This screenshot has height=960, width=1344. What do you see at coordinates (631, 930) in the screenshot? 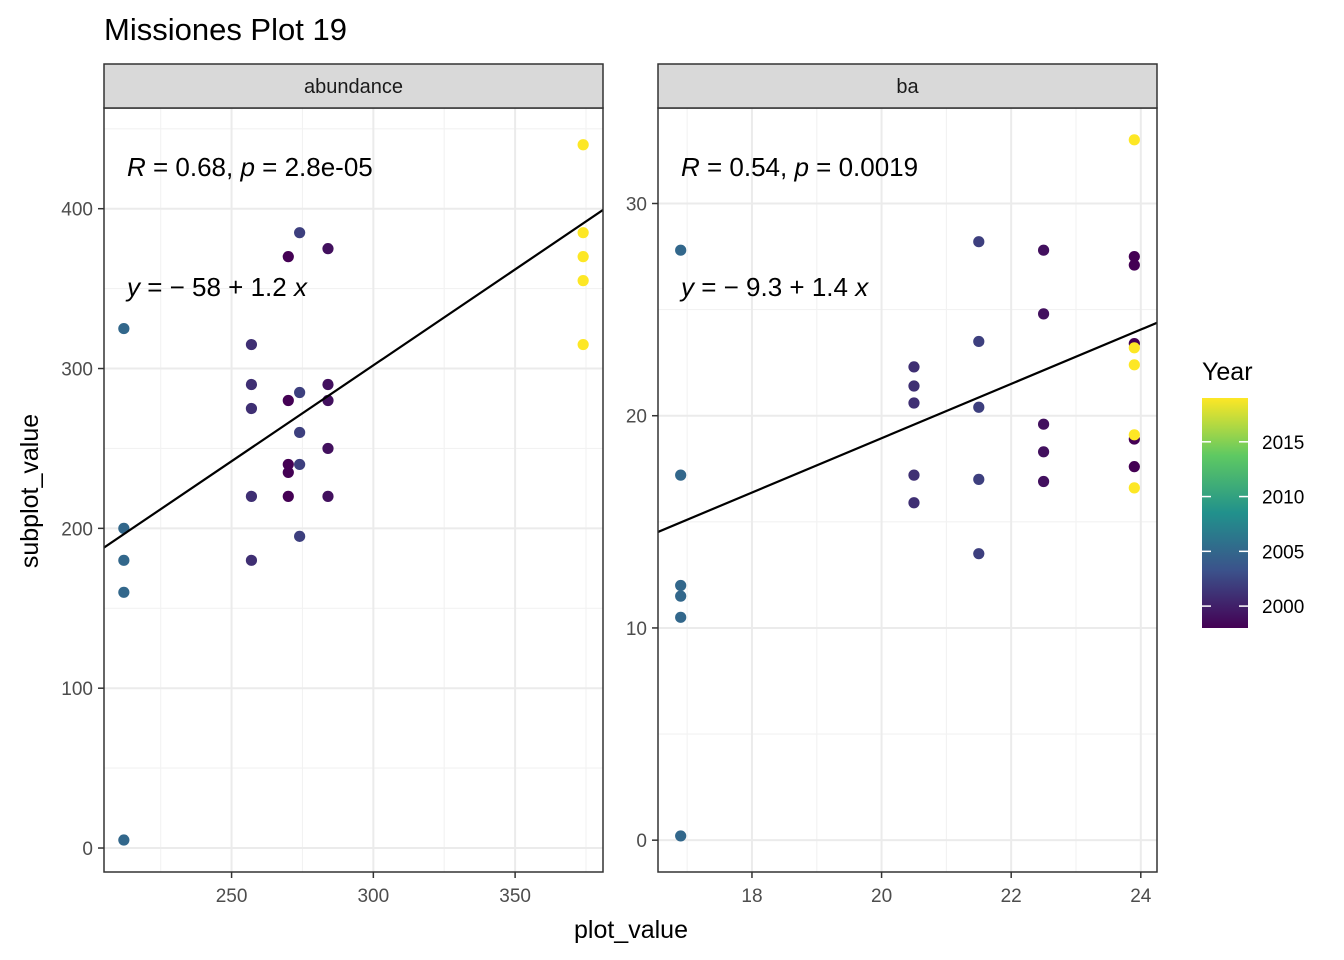
I see `x-axis-title: plot_value` at bounding box center [631, 930].